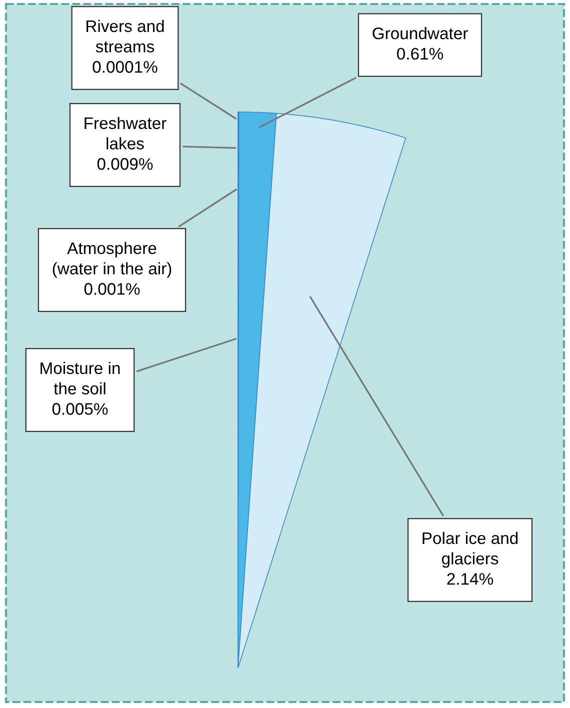 Image resolution: width=570 pixels, height=708 pixels. What do you see at coordinates (80, 378) in the screenshot?
I see `category-label: Moisture in the soil` at bounding box center [80, 378].